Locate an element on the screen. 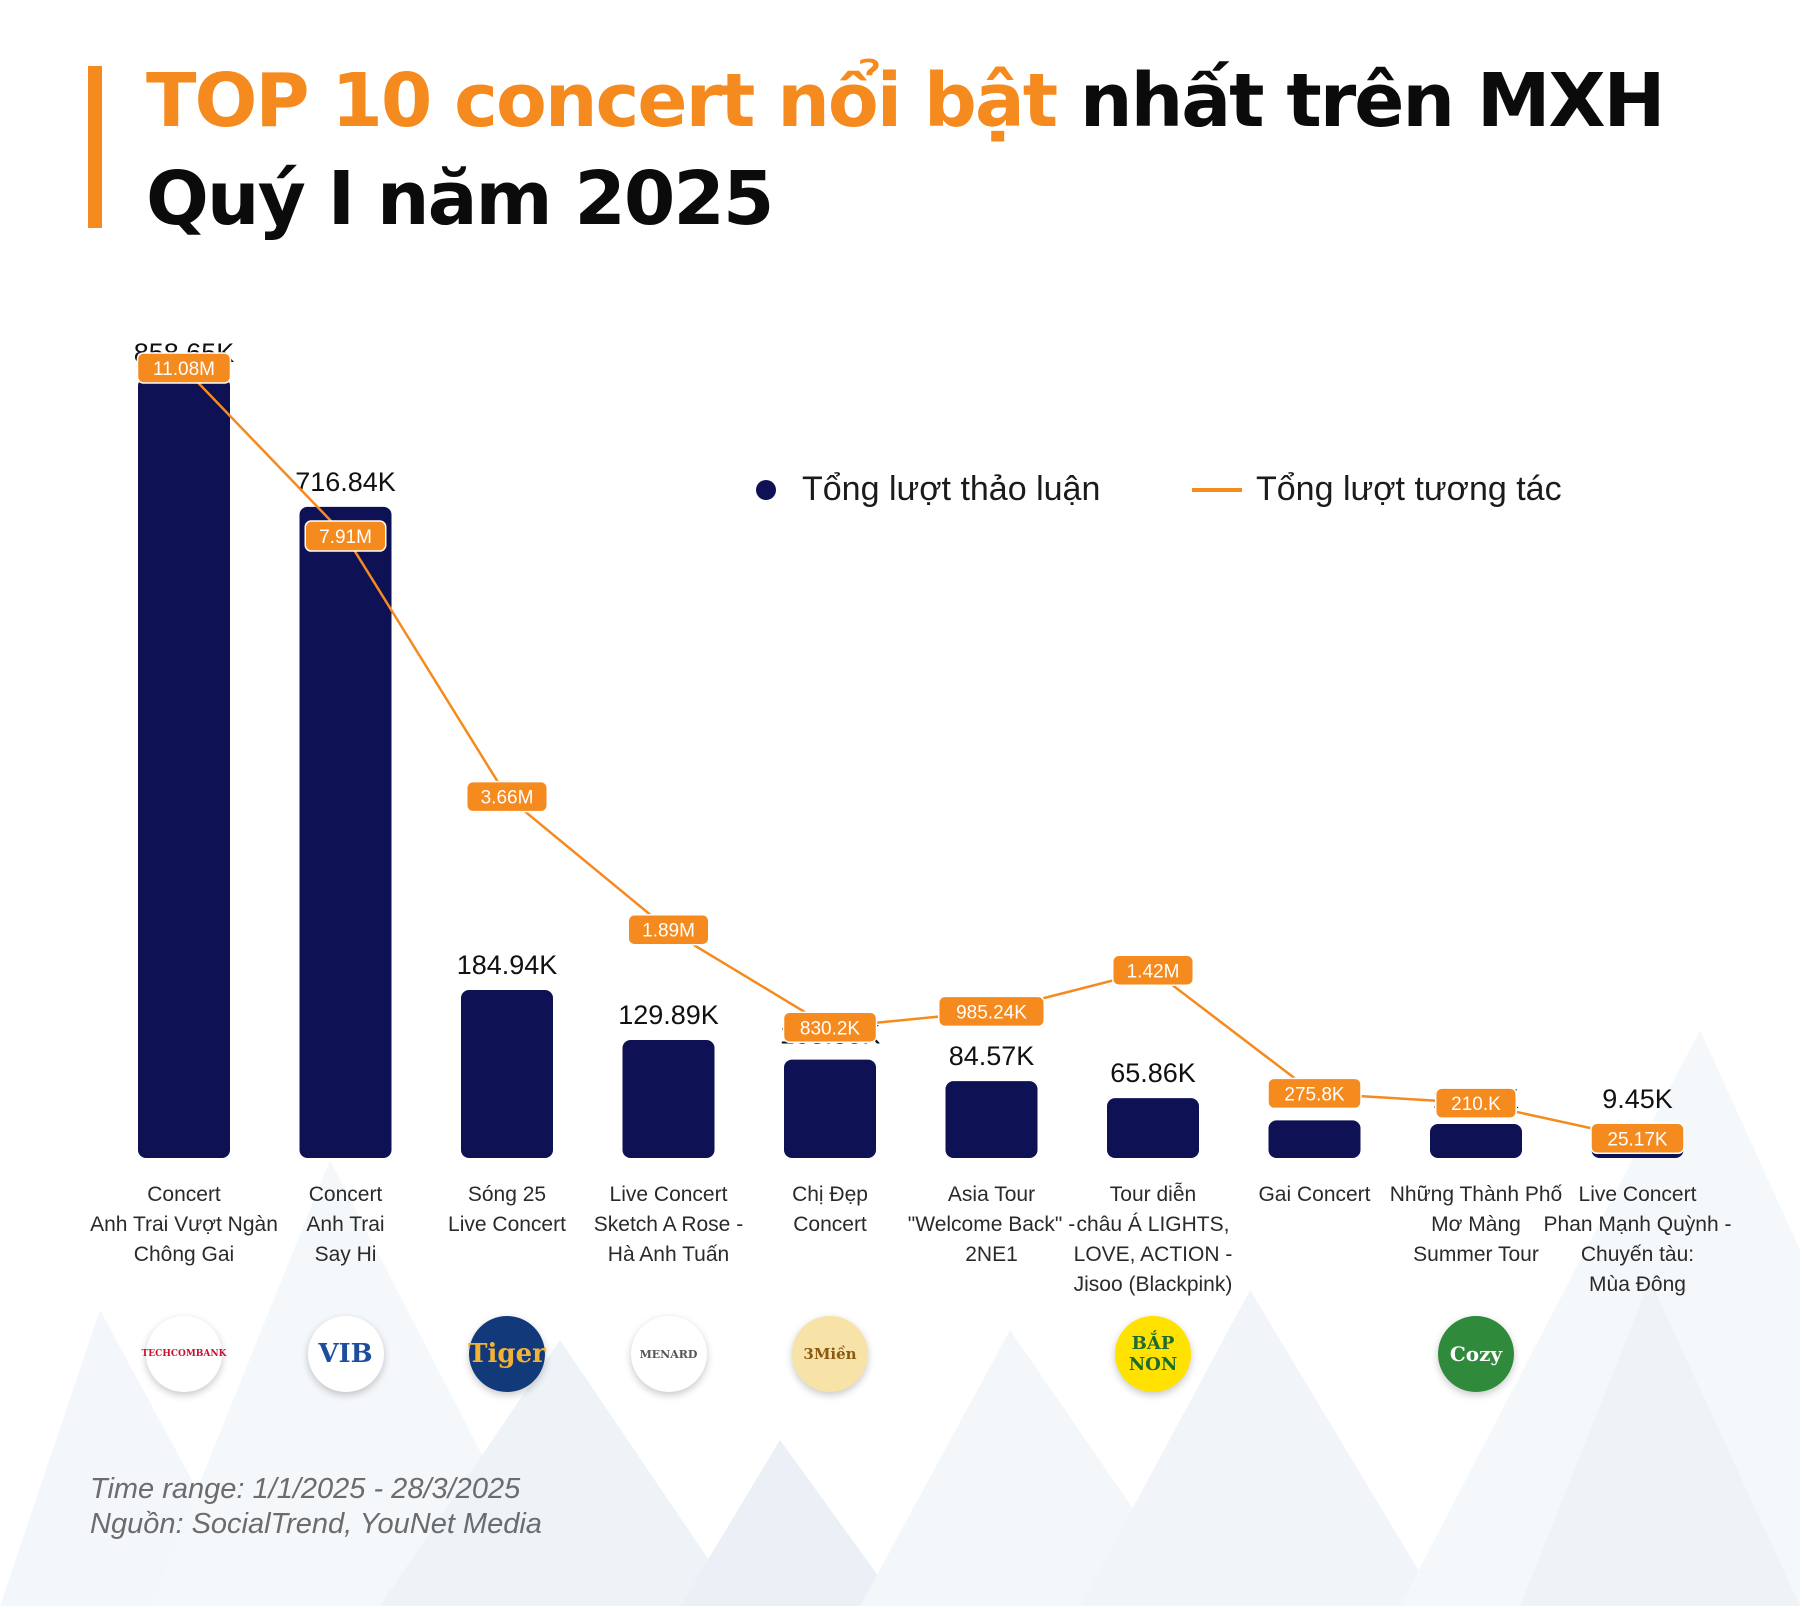  line-value-label: 985.24K is located at coordinates (991, 1012).